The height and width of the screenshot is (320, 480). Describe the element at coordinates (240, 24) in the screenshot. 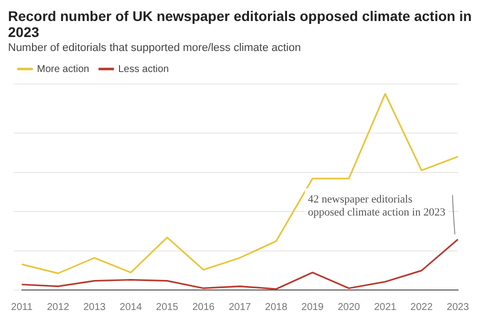

I see `chart-title: Record number of UK newspaper editorials opposed climate action in 2023` at that location.